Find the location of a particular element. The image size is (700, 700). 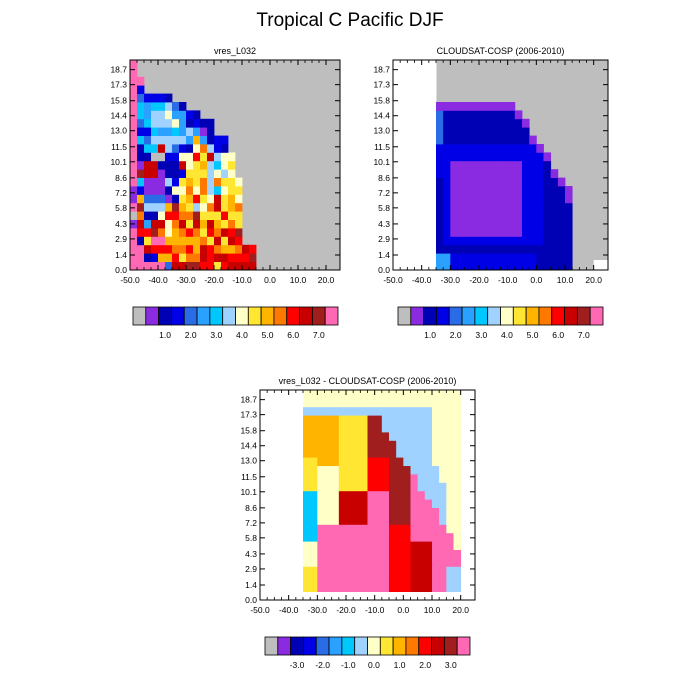

colorbar-label: 5.0 is located at coordinates (268, 335).